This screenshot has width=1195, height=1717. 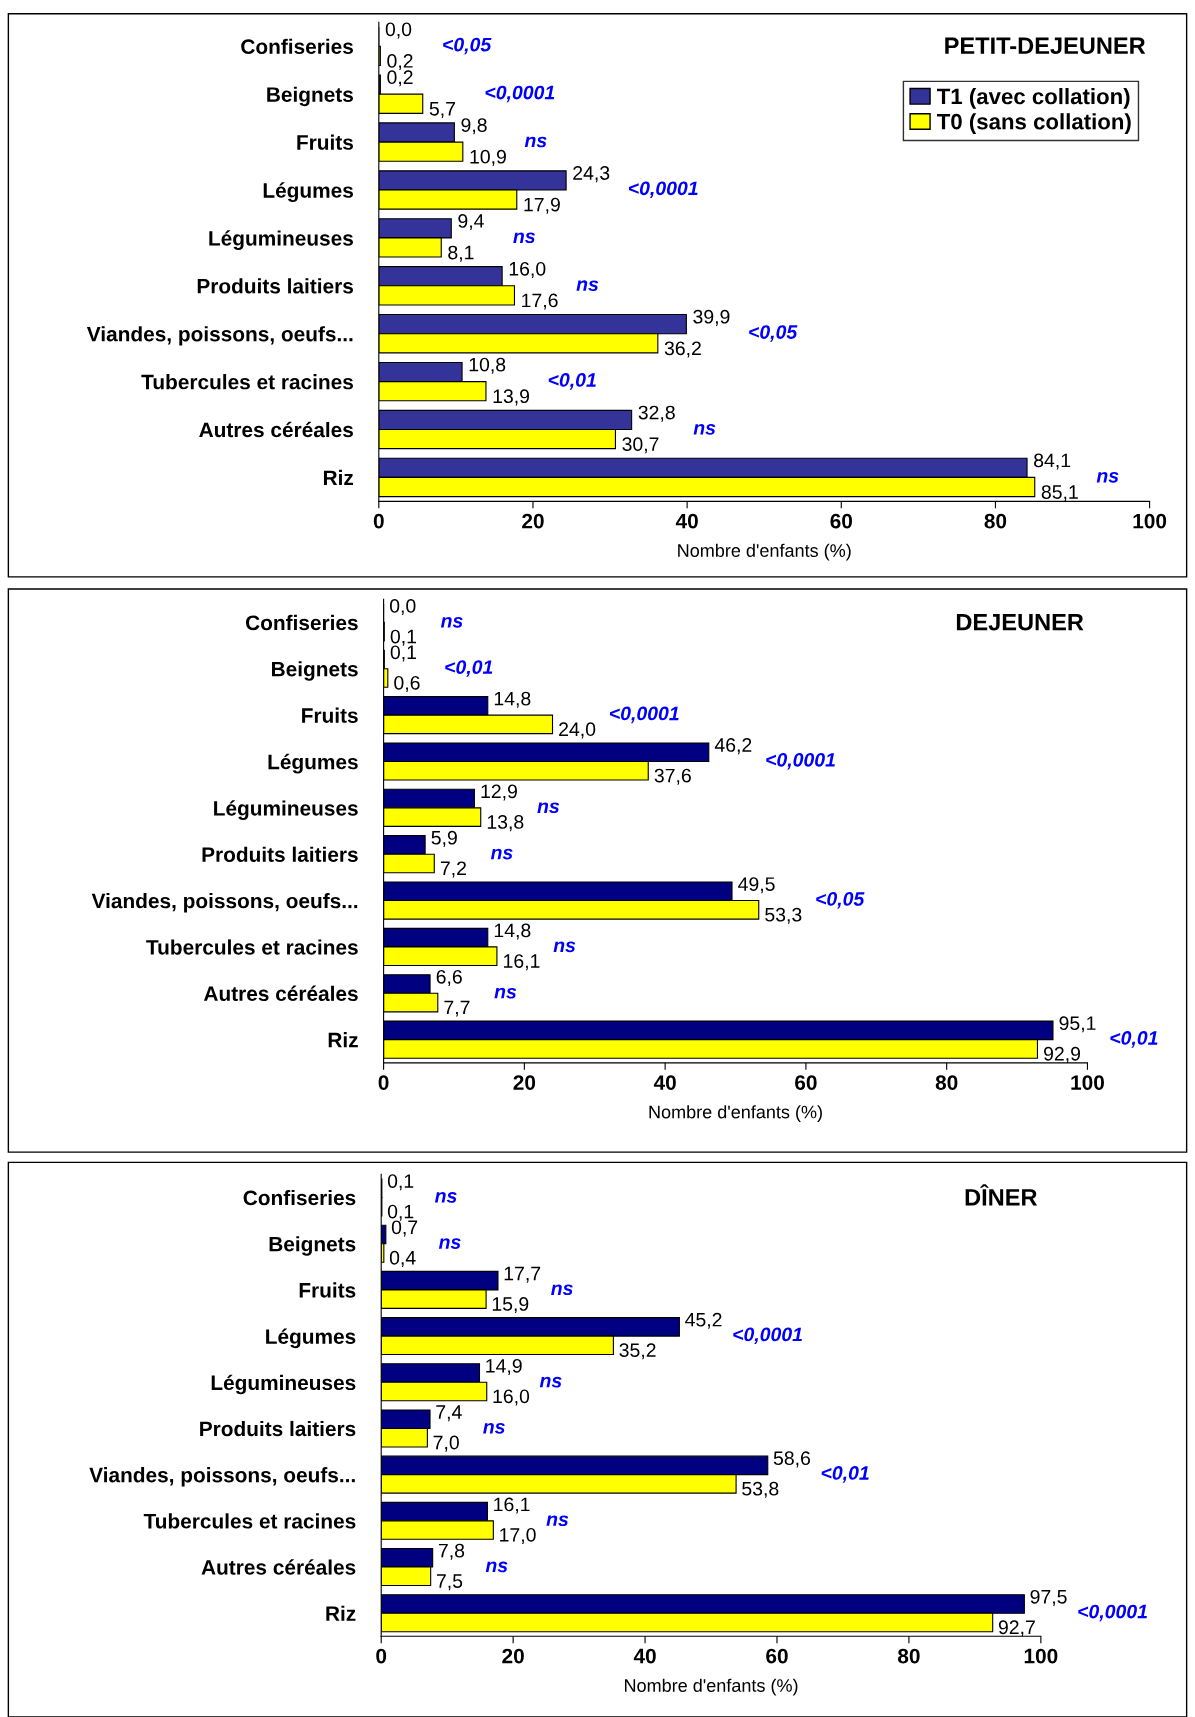 I want to click on data-label: 7,2, so click(x=453, y=869).